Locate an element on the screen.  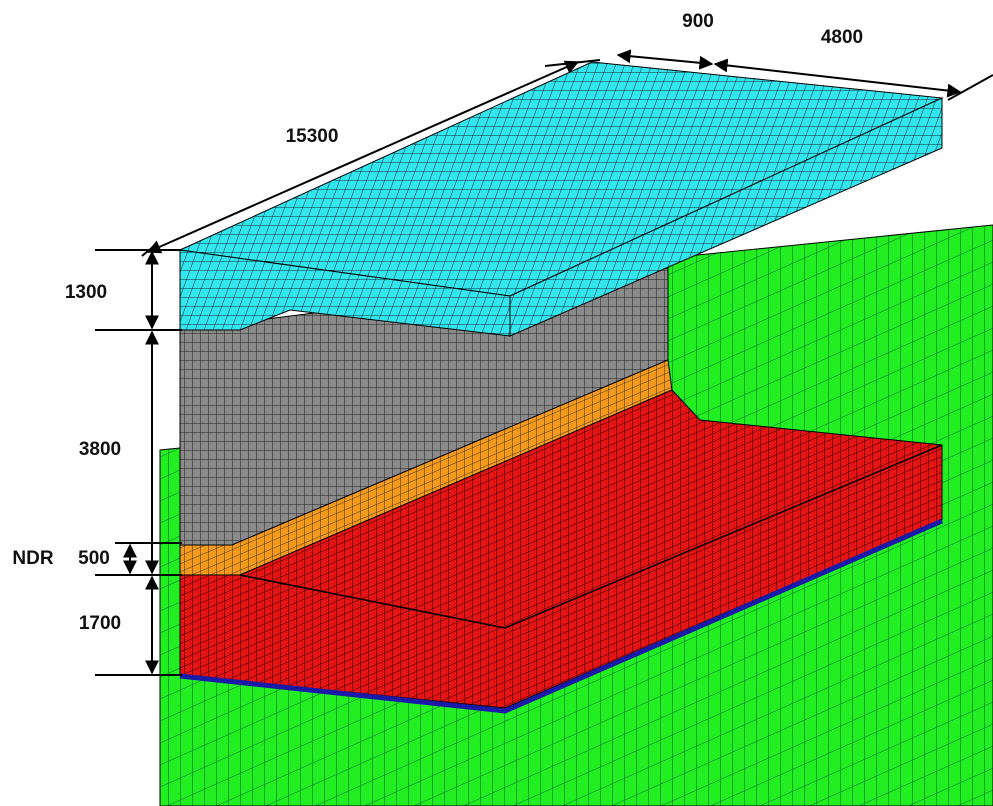
slab-side is located at coordinates (726, 217).